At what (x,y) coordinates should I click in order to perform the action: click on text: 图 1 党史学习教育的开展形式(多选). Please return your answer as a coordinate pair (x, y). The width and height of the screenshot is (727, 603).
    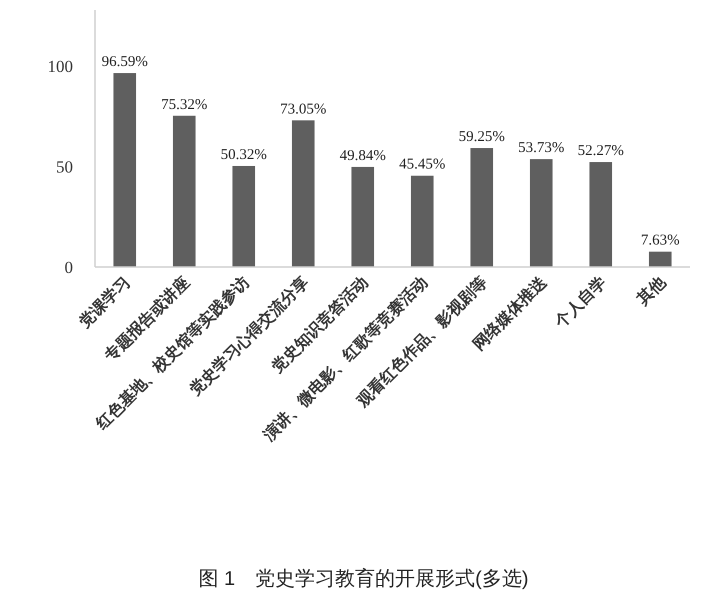
    Looking at the image, I should click on (363, 578).